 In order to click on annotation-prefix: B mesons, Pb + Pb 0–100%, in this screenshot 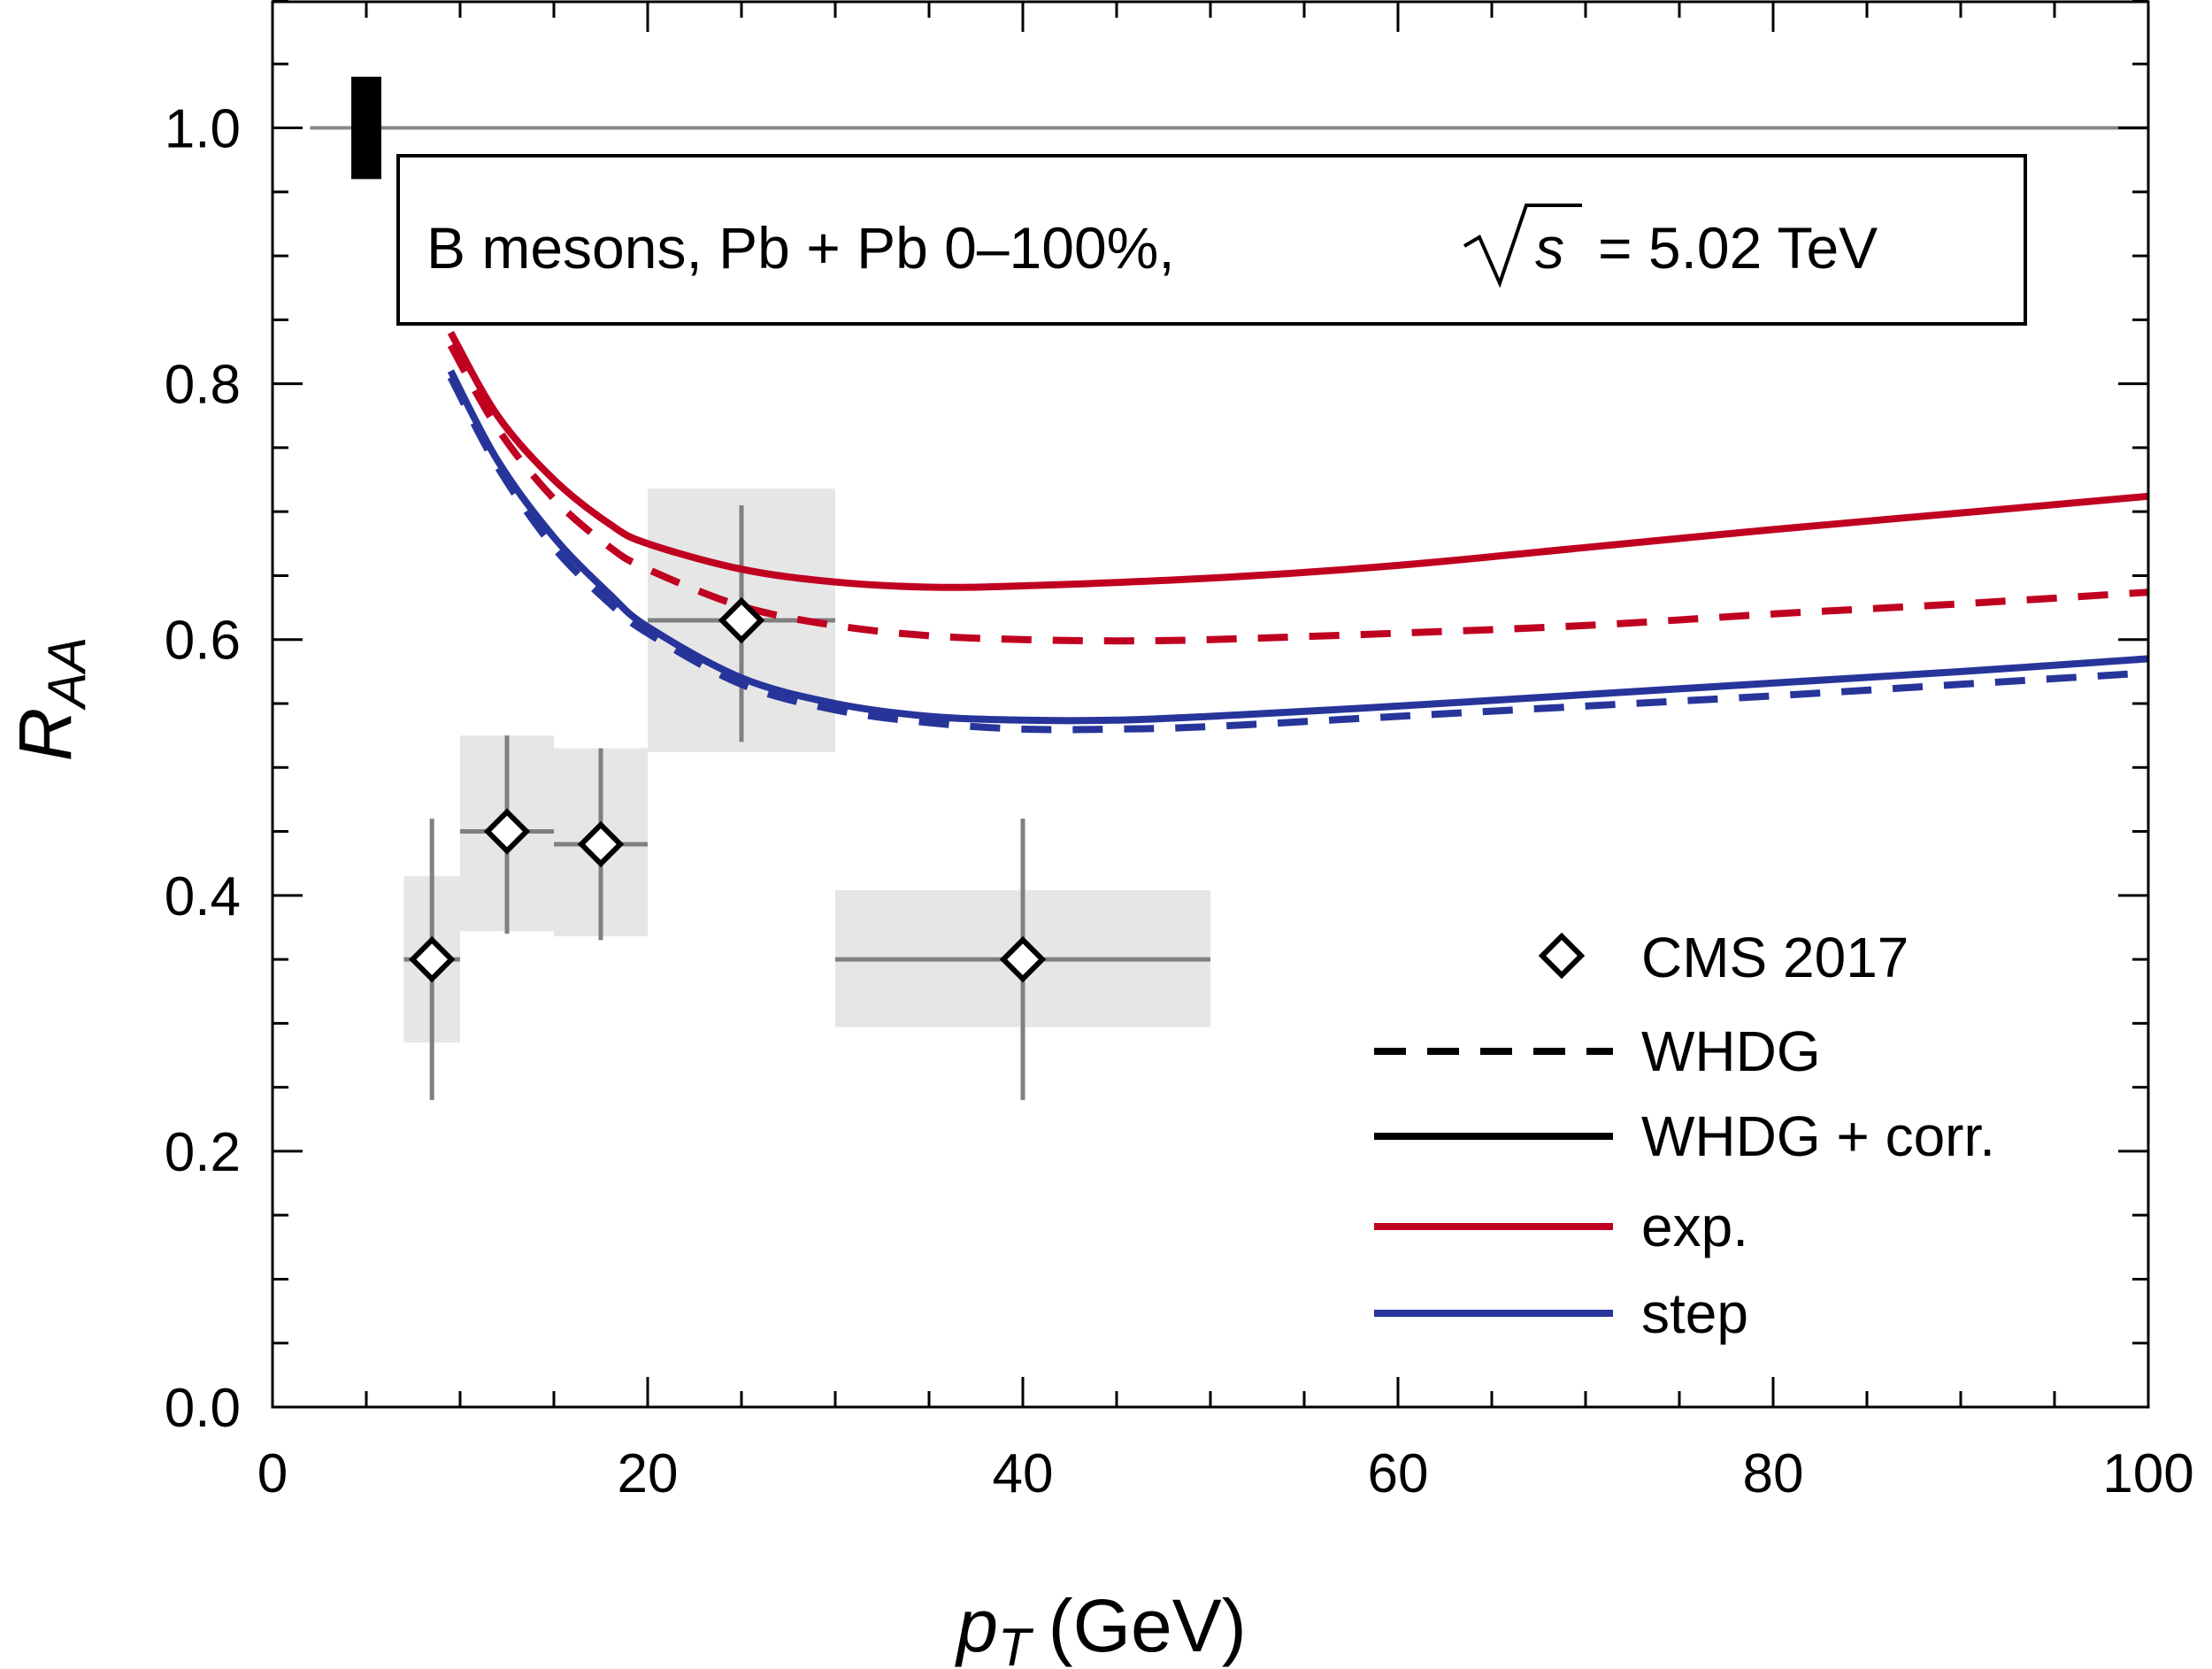, I will do `click(801, 248)`.